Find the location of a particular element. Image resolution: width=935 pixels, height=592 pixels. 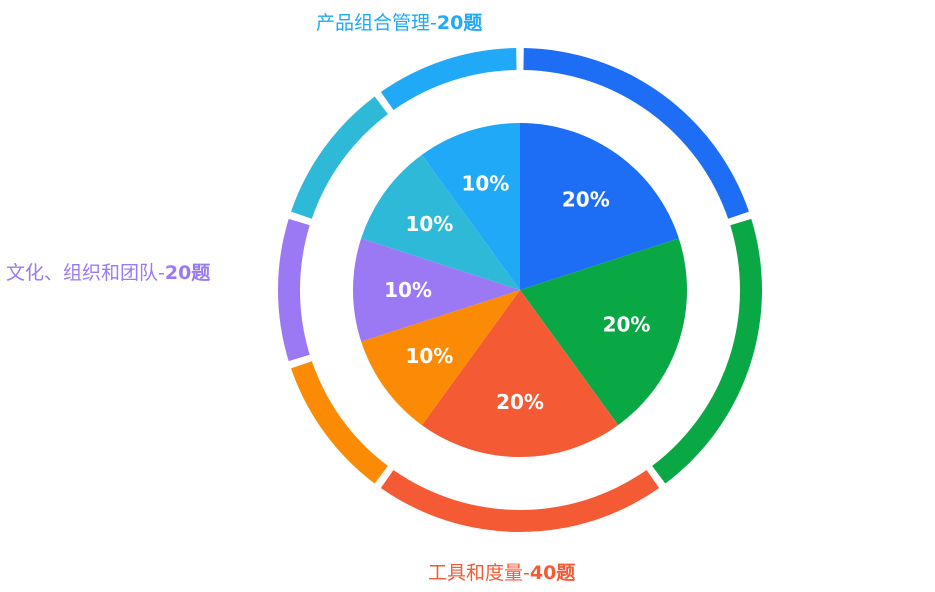

label-tools-metrics: 工具和度量-40题 is located at coordinates (501, 571).